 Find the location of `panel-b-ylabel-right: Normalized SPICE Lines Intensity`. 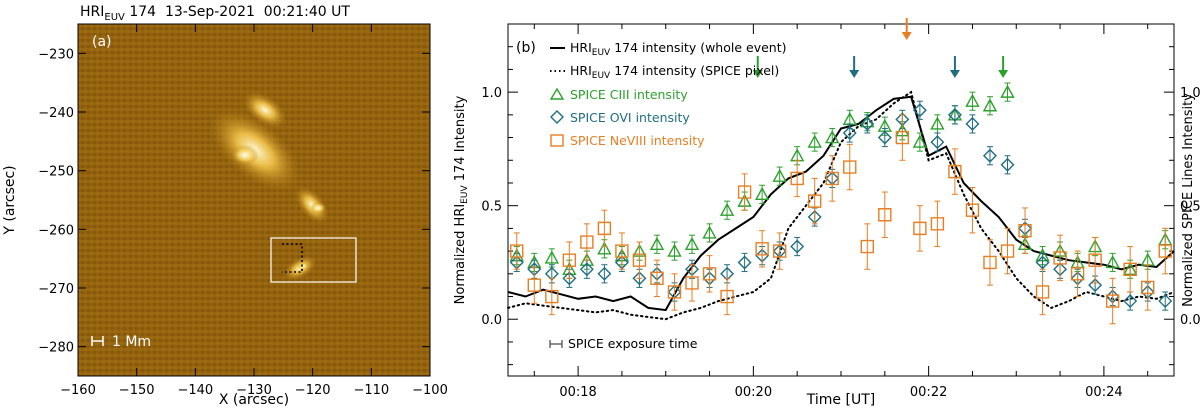

panel-b-ylabel-right: Normalized SPICE Lines Intensity is located at coordinates (1188, 200).